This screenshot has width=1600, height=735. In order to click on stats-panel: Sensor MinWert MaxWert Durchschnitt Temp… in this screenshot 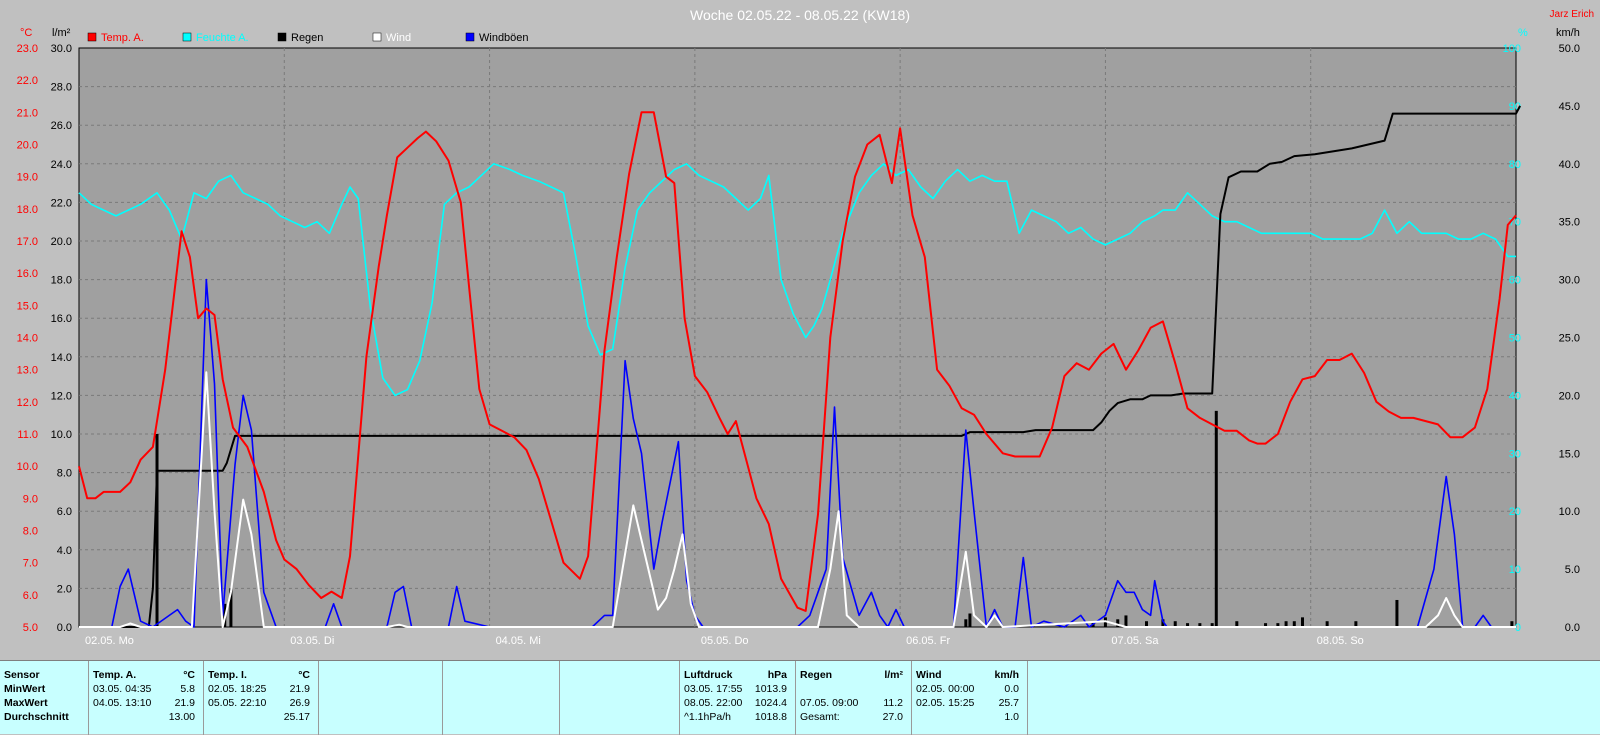, I will do `click(800, 697)`.